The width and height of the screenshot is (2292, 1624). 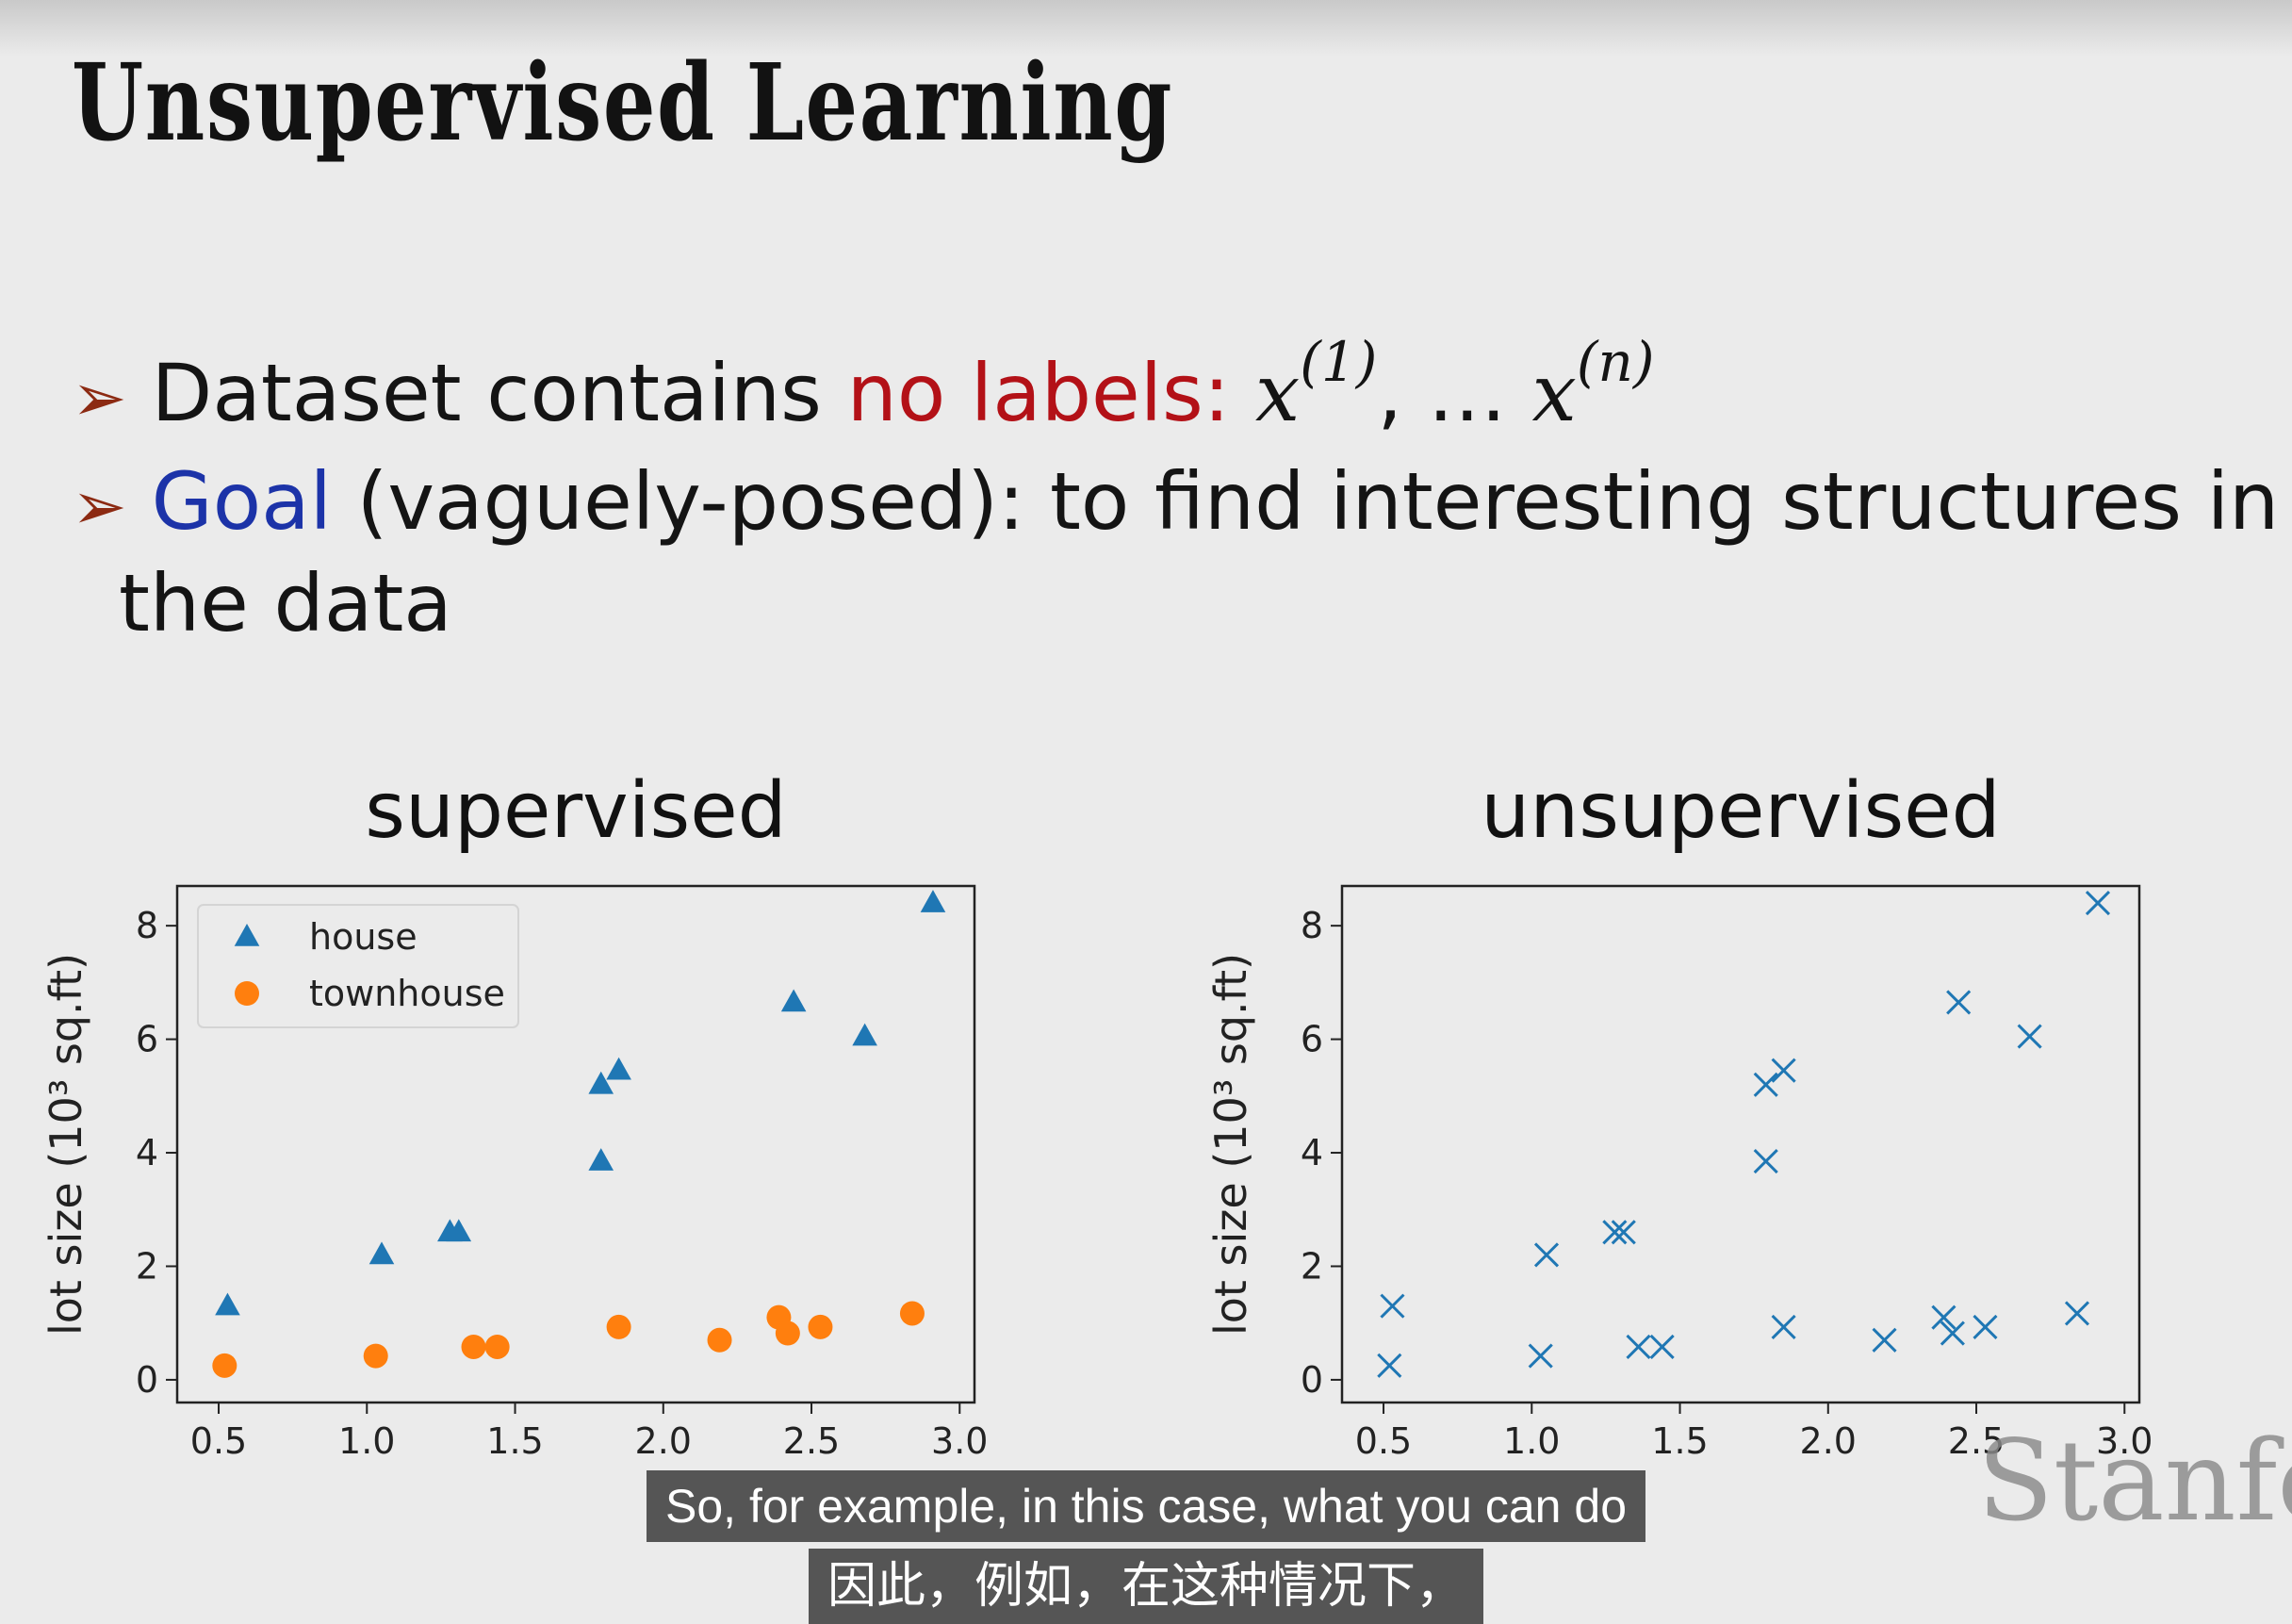 What do you see at coordinates (1741, 811) in the screenshot?
I see `chart-title: unsupervised` at bounding box center [1741, 811].